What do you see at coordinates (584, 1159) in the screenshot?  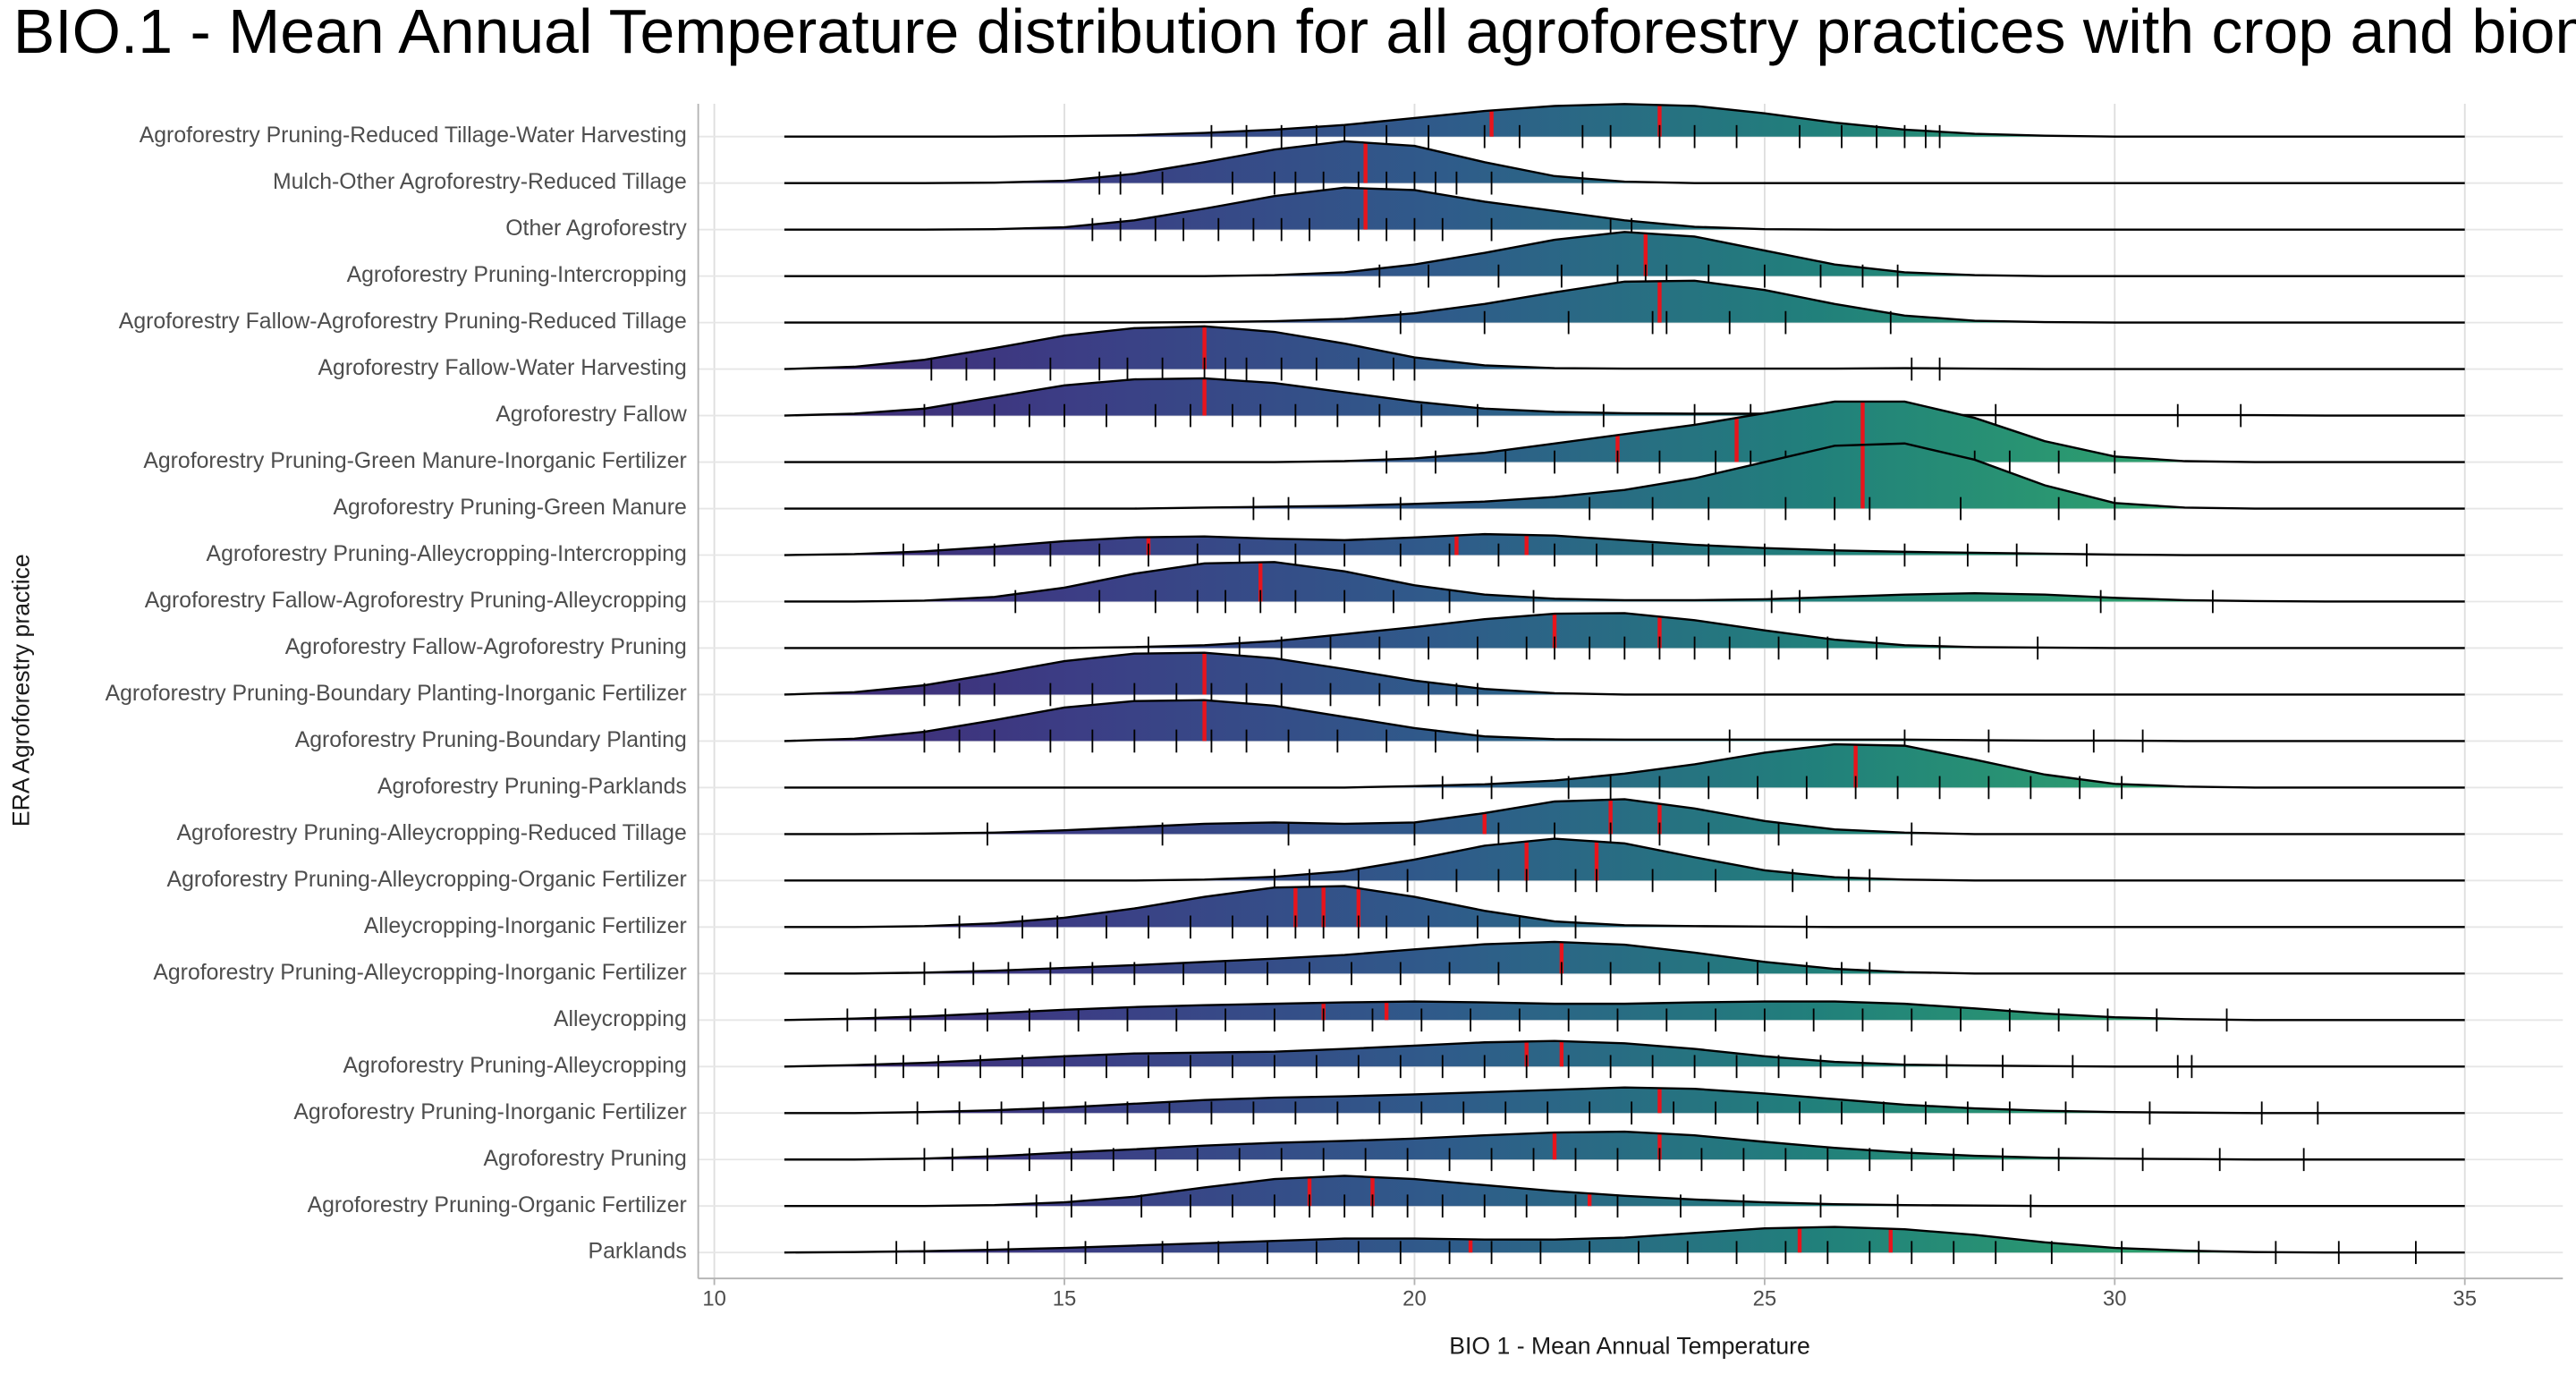 I see `category-label: Agroforestry Pruning` at bounding box center [584, 1159].